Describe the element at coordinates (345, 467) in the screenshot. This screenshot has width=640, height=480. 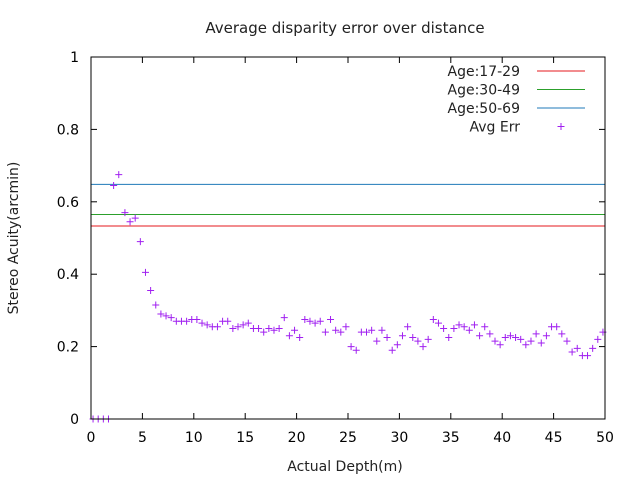
I see `x-axis-label: Actual Depth(m)` at that location.